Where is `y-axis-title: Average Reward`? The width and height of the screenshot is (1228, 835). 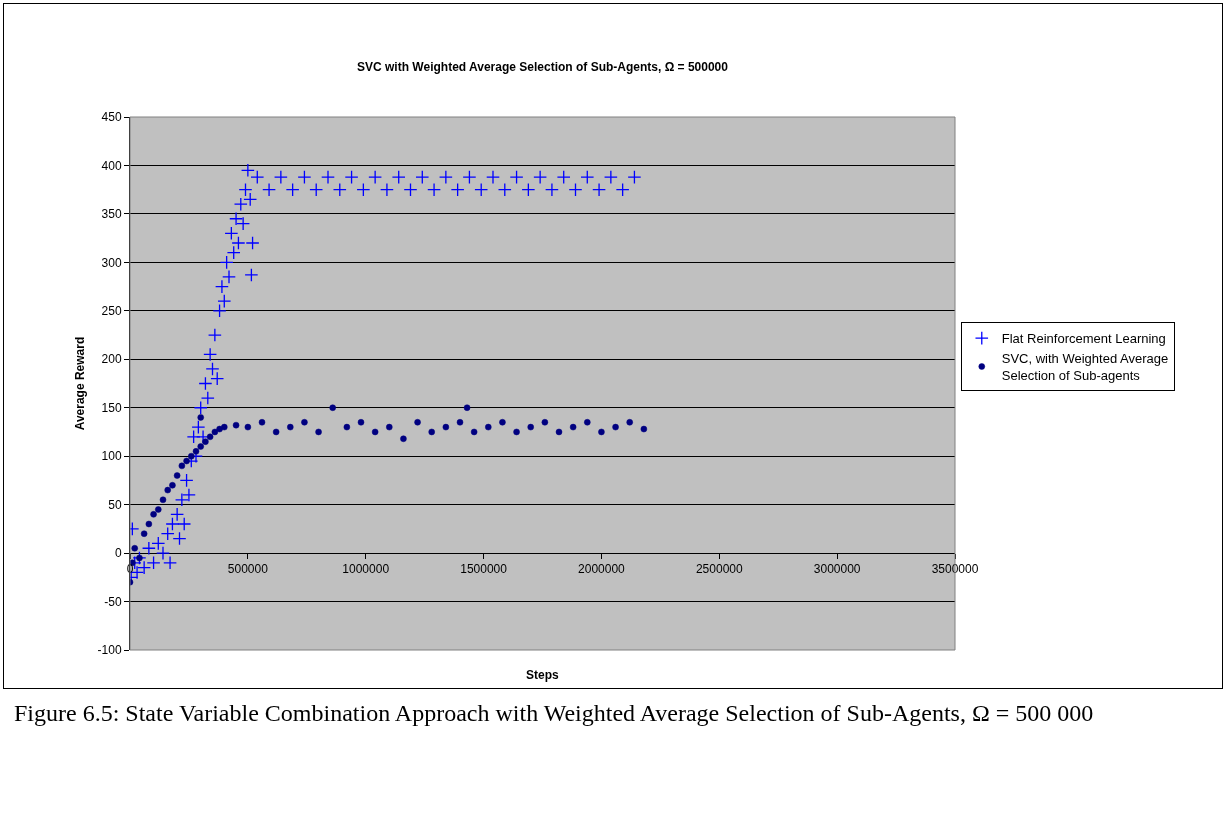
y-axis-title: Average Reward is located at coordinates (79, 383).